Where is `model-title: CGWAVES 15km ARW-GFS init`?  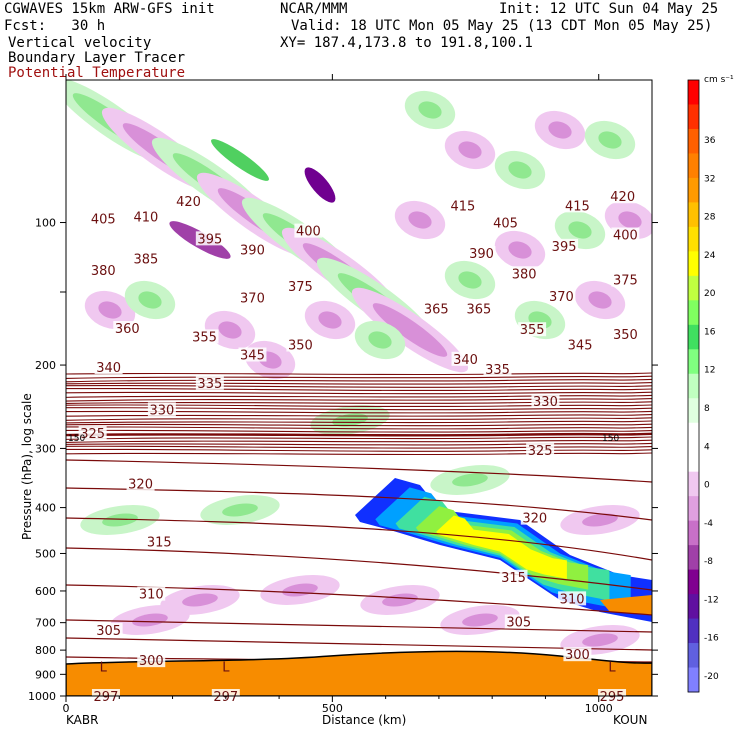
model-title: CGWAVES 15km ARW-GFS init is located at coordinates (109, 9).